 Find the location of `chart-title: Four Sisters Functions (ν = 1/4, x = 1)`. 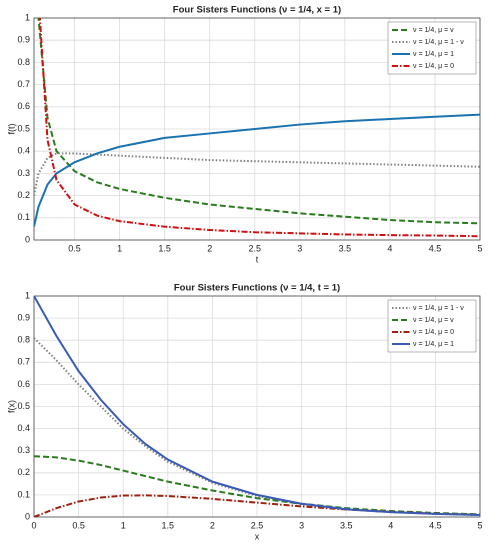

chart-title: Four Sisters Functions (ν = 1/4, x = 1) is located at coordinates (257, 10).